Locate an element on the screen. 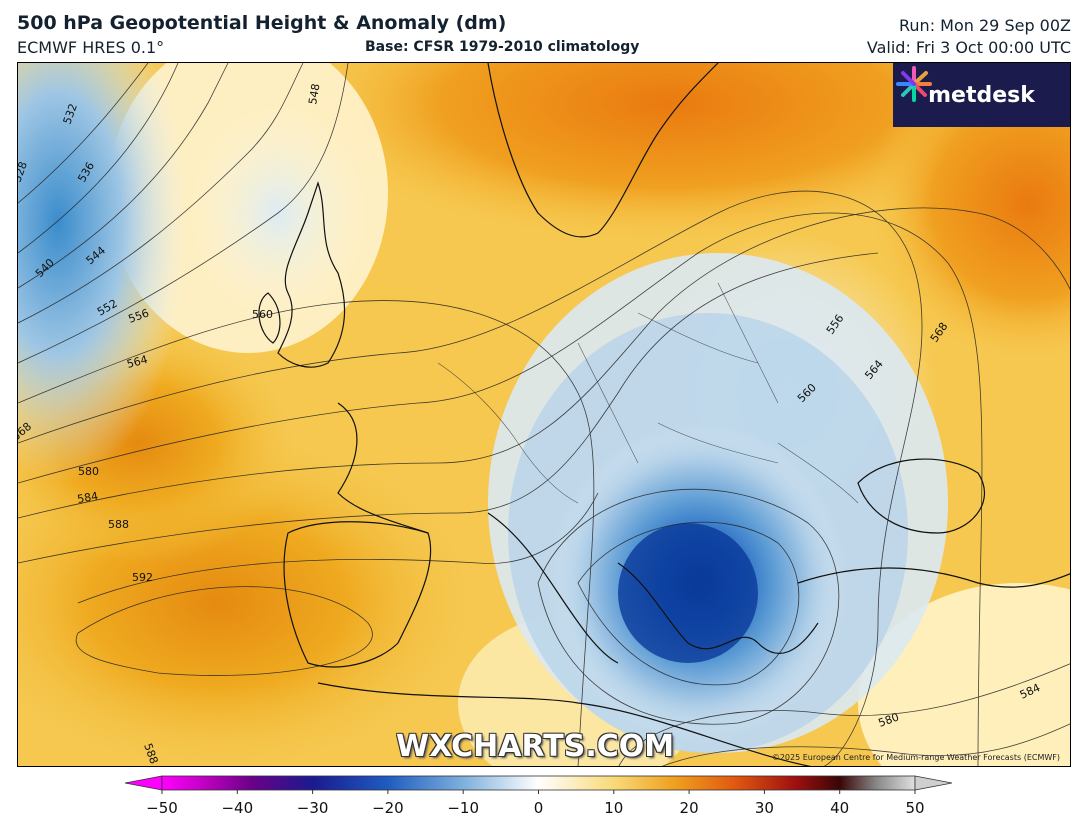 This screenshot has height=837, width=1088. colorbar-tick-label: 40 is located at coordinates (839, 808).